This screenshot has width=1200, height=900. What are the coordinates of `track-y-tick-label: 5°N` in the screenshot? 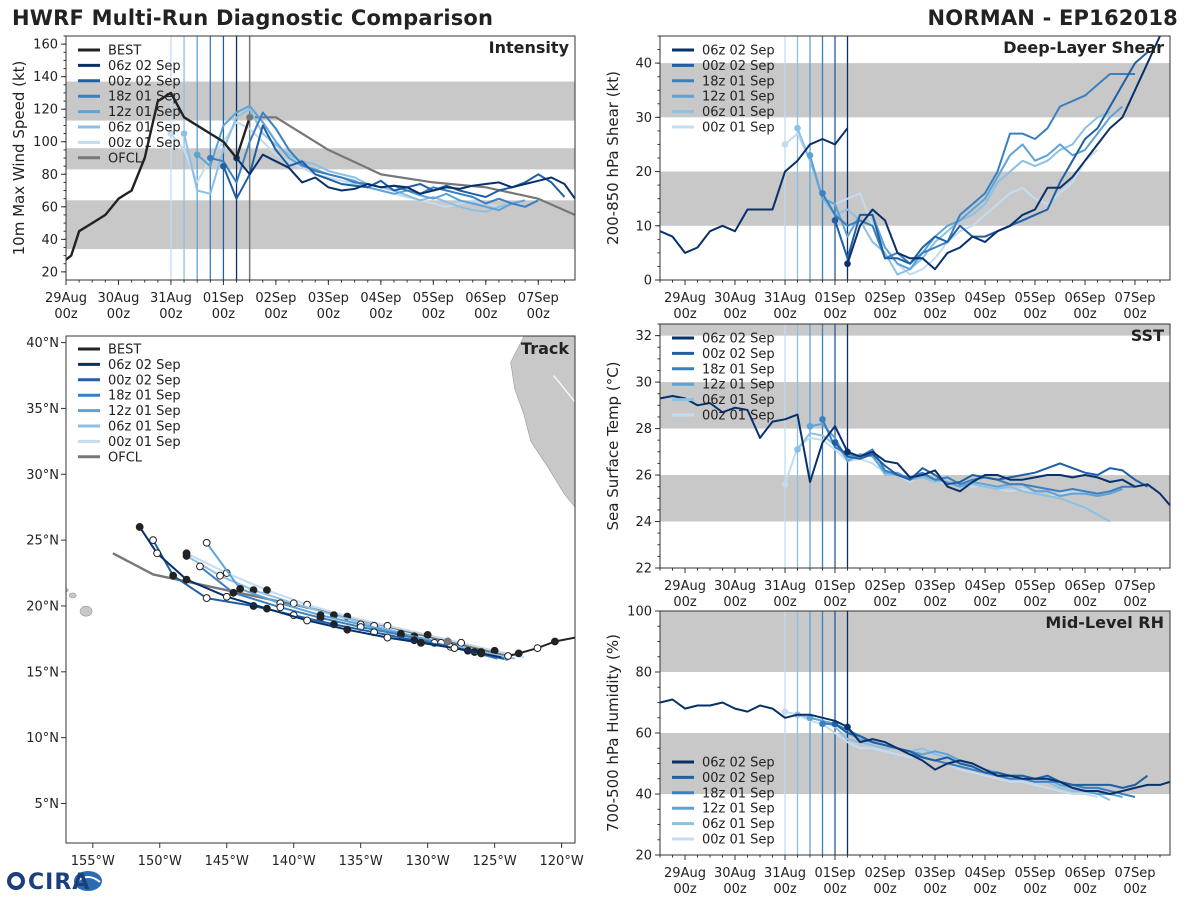 It's located at (47, 804).